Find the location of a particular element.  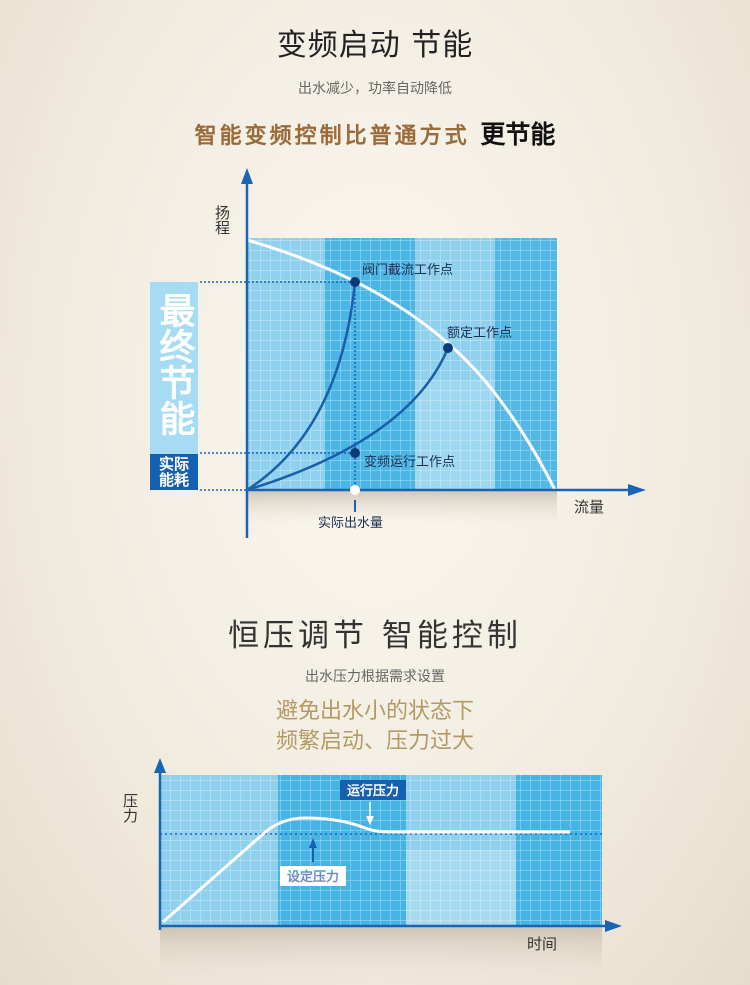

vfd-point is located at coordinates (355, 453).